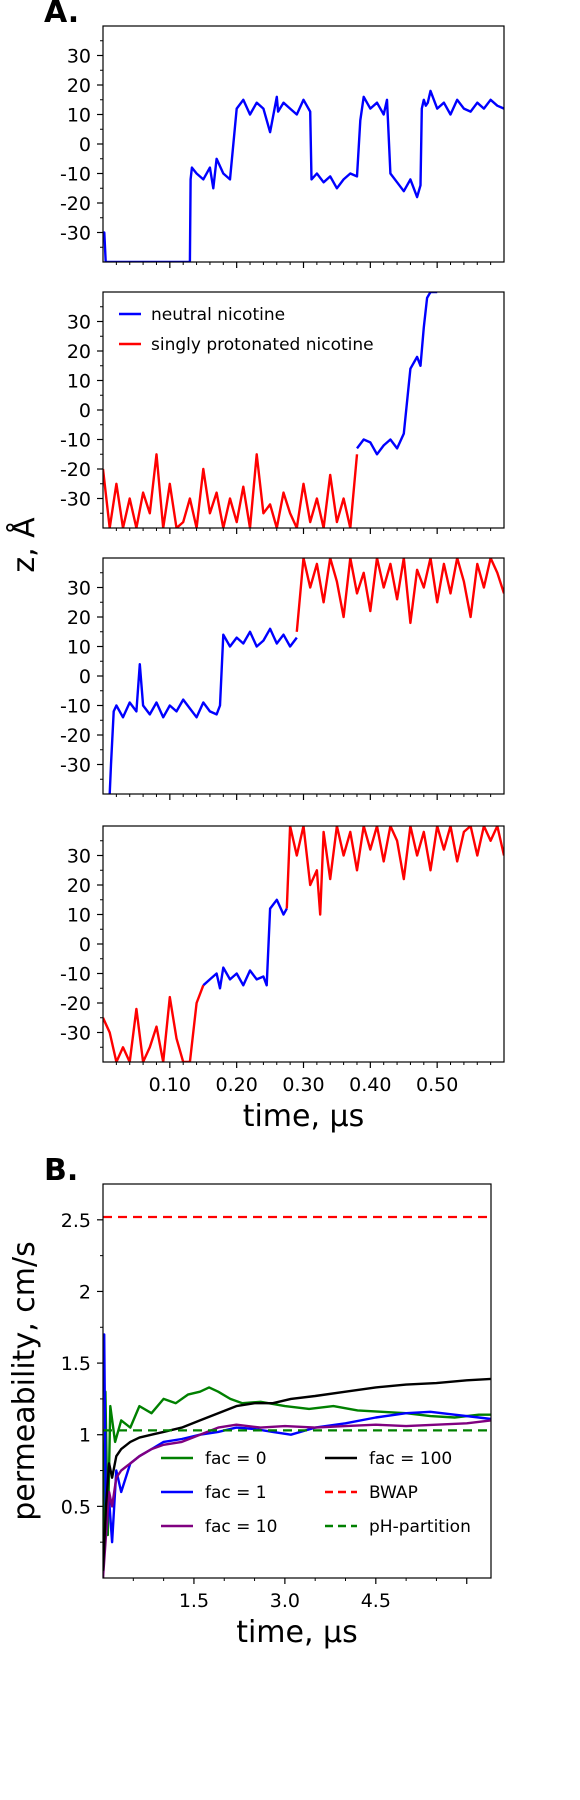 The width and height of the screenshot is (580, 1800). Describe the element at coordinates (76, 1221) in the screenshot. I see `y-tick-label: 2.5` at that location.